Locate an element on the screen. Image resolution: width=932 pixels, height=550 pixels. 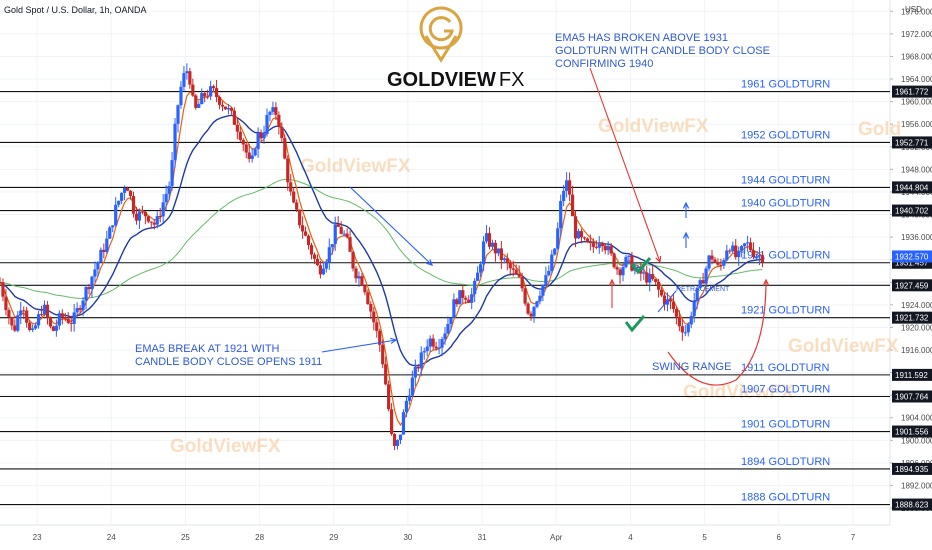
time-axis: 23 24 25 28 29 30 31 Apr 4 5 6 7 is located at coordinates (444, 537).